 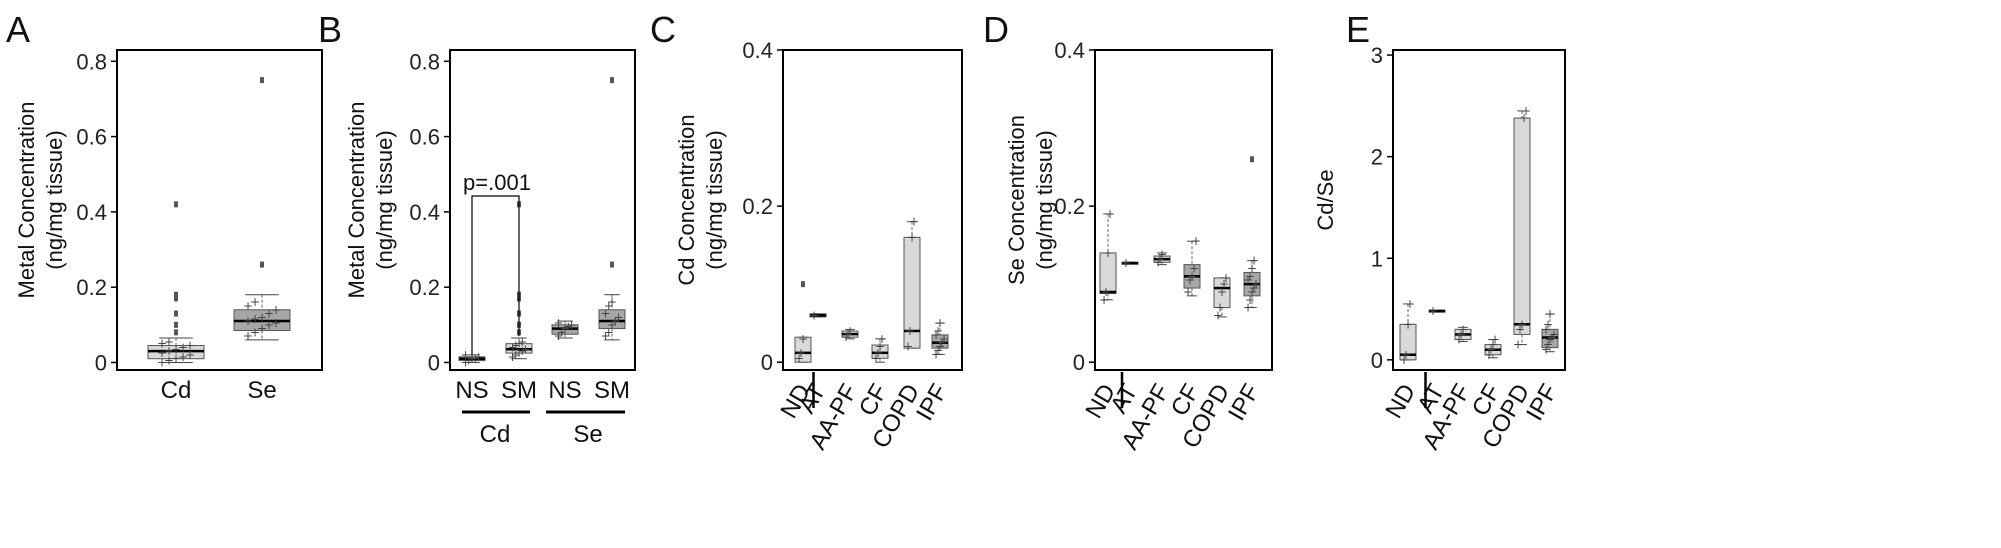 I want to click on panel-d-ytick-label: 0.4, so click(x=1069, y=50).